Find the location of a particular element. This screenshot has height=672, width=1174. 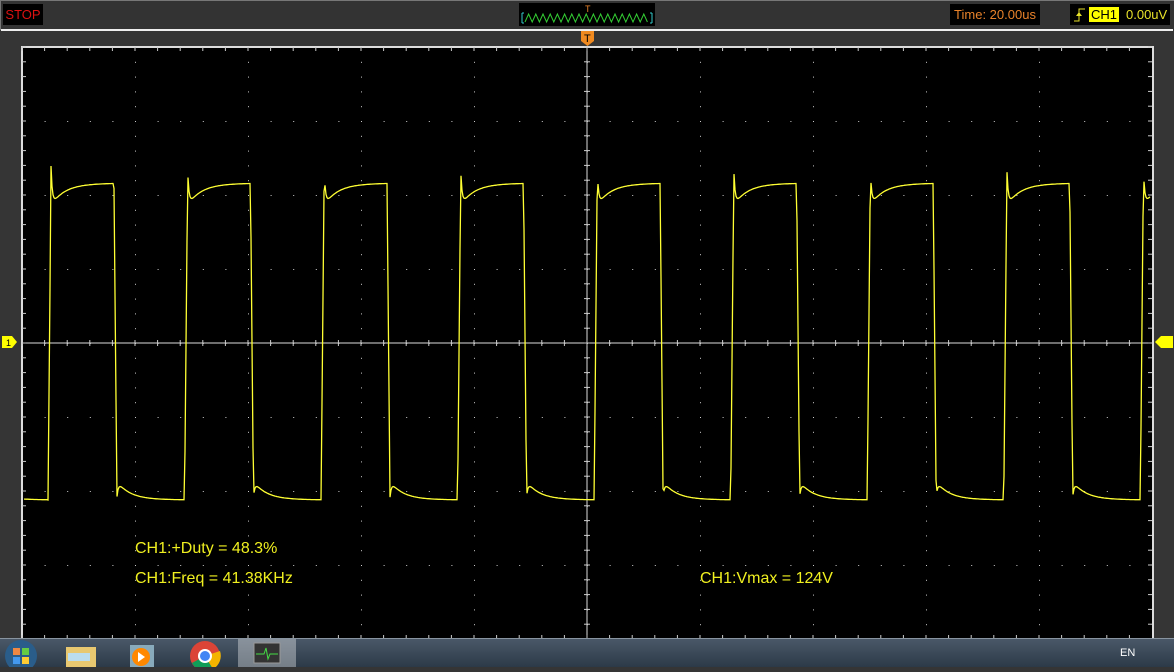

trigger-level-marker is located at coordinates (1164, 342).